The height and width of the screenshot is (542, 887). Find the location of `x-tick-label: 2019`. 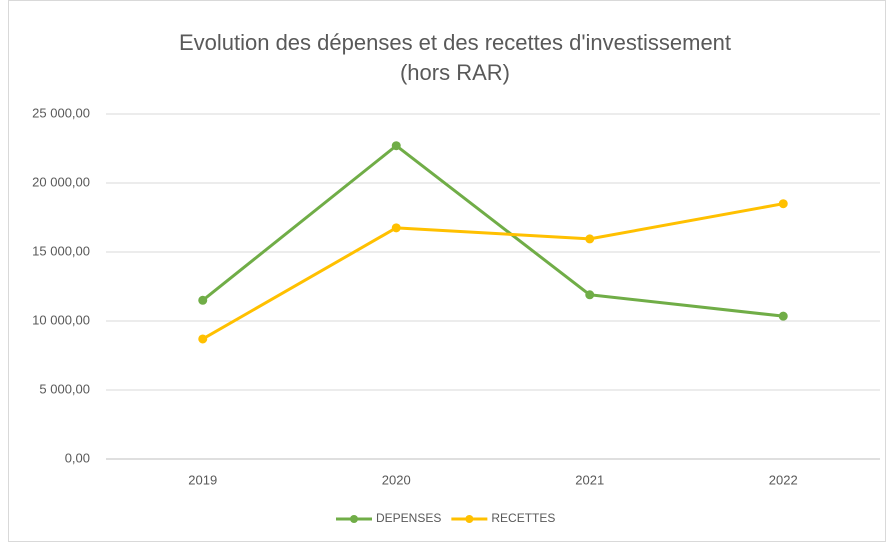

x-tick-label: 2019 is located at coordinates (202, 479).